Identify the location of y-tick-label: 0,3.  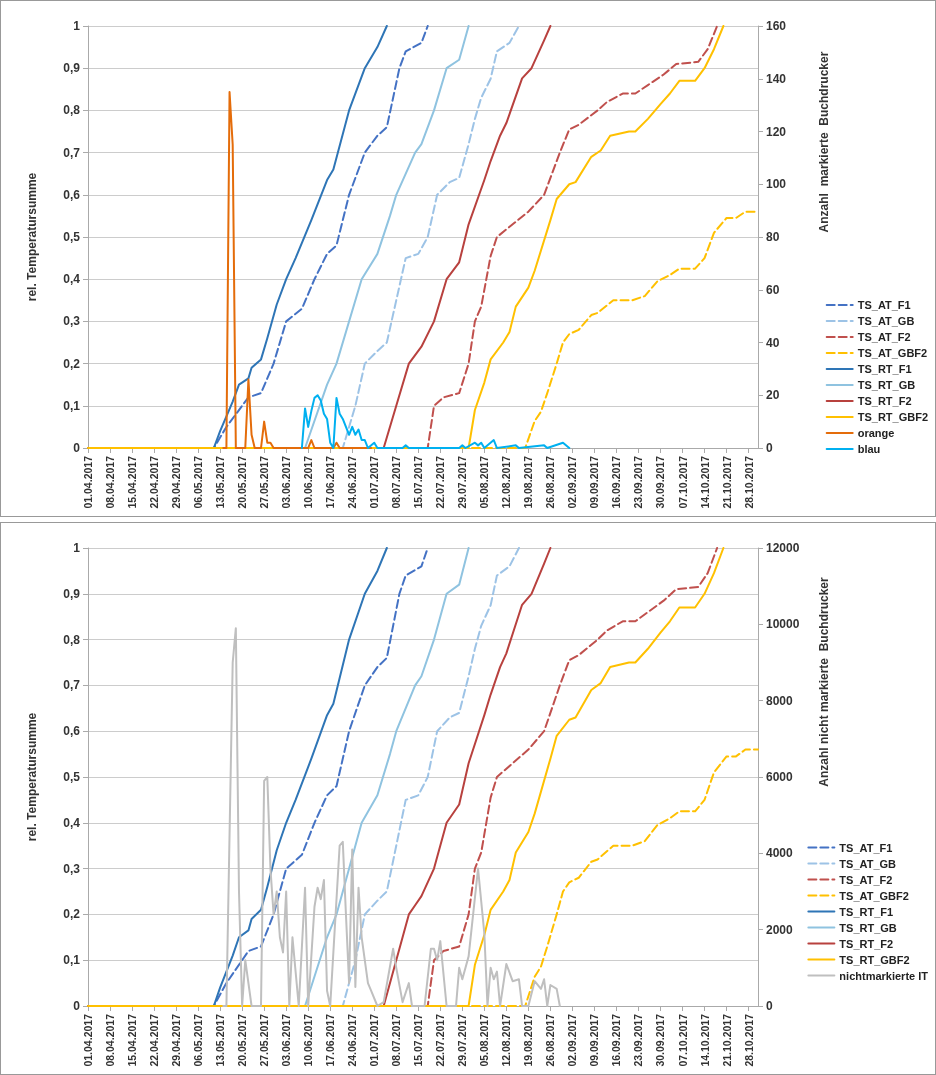
(72, 868).